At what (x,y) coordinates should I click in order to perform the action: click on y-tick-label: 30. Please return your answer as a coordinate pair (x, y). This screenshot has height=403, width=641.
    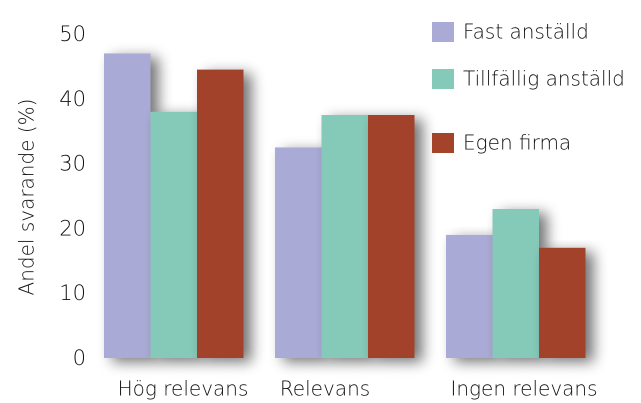
    Looking at the image, I should click on (72, 164).